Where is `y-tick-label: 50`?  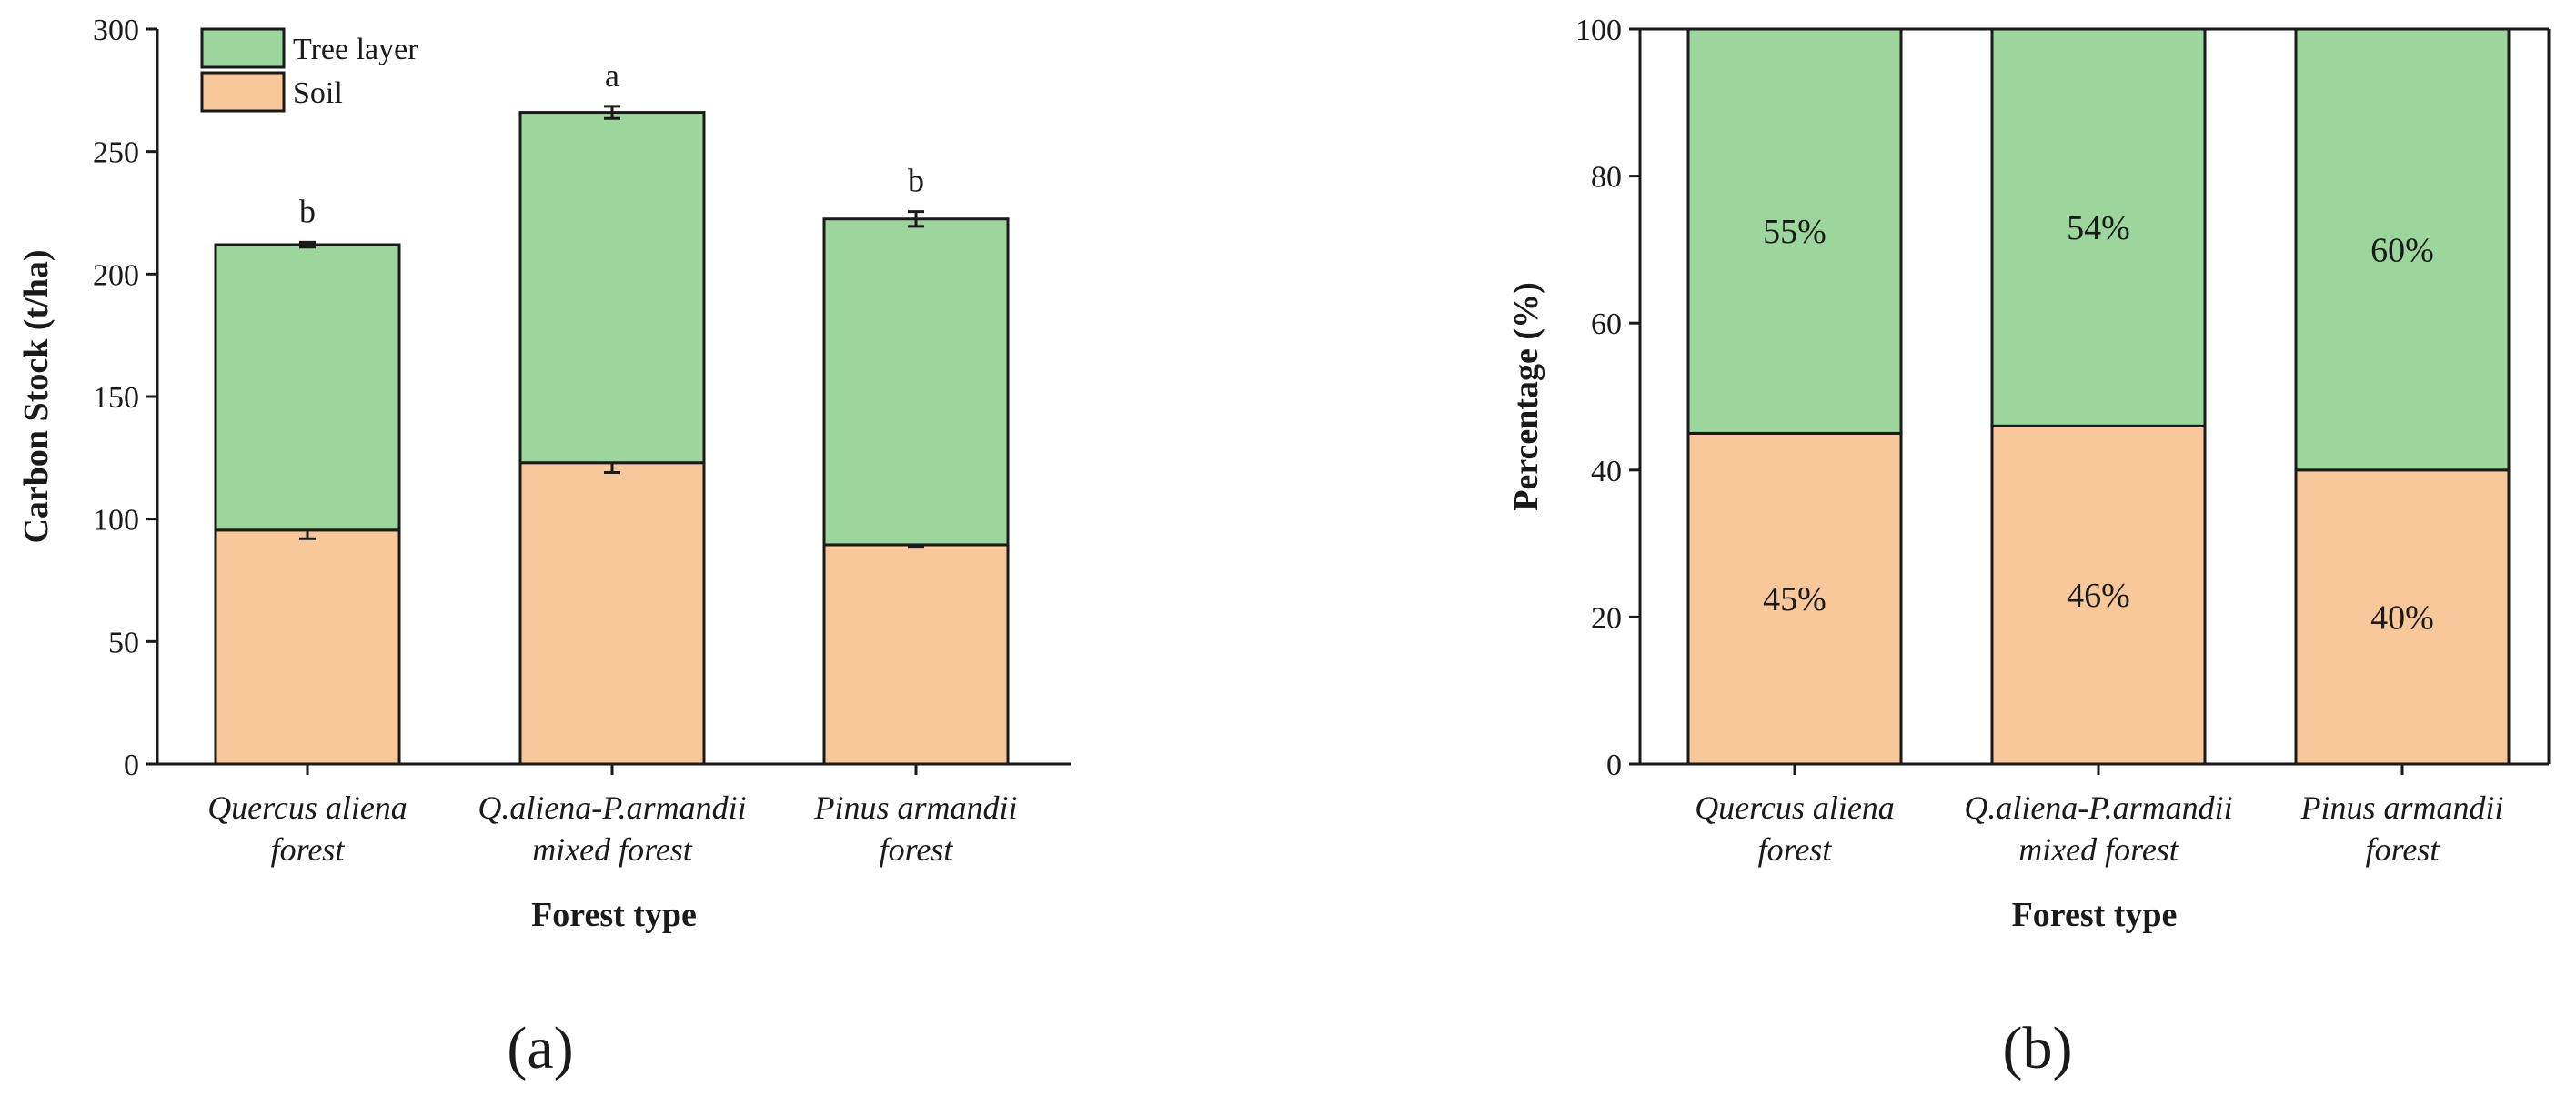 y-tick-label: 50 is located at coordinates (123, 642).